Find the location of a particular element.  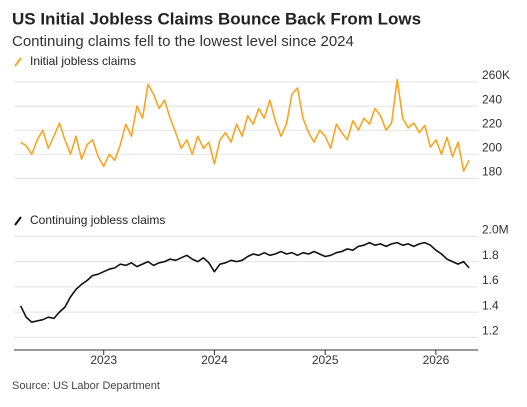

x-tick-label: 2025 is located at coordinates (325, 360).